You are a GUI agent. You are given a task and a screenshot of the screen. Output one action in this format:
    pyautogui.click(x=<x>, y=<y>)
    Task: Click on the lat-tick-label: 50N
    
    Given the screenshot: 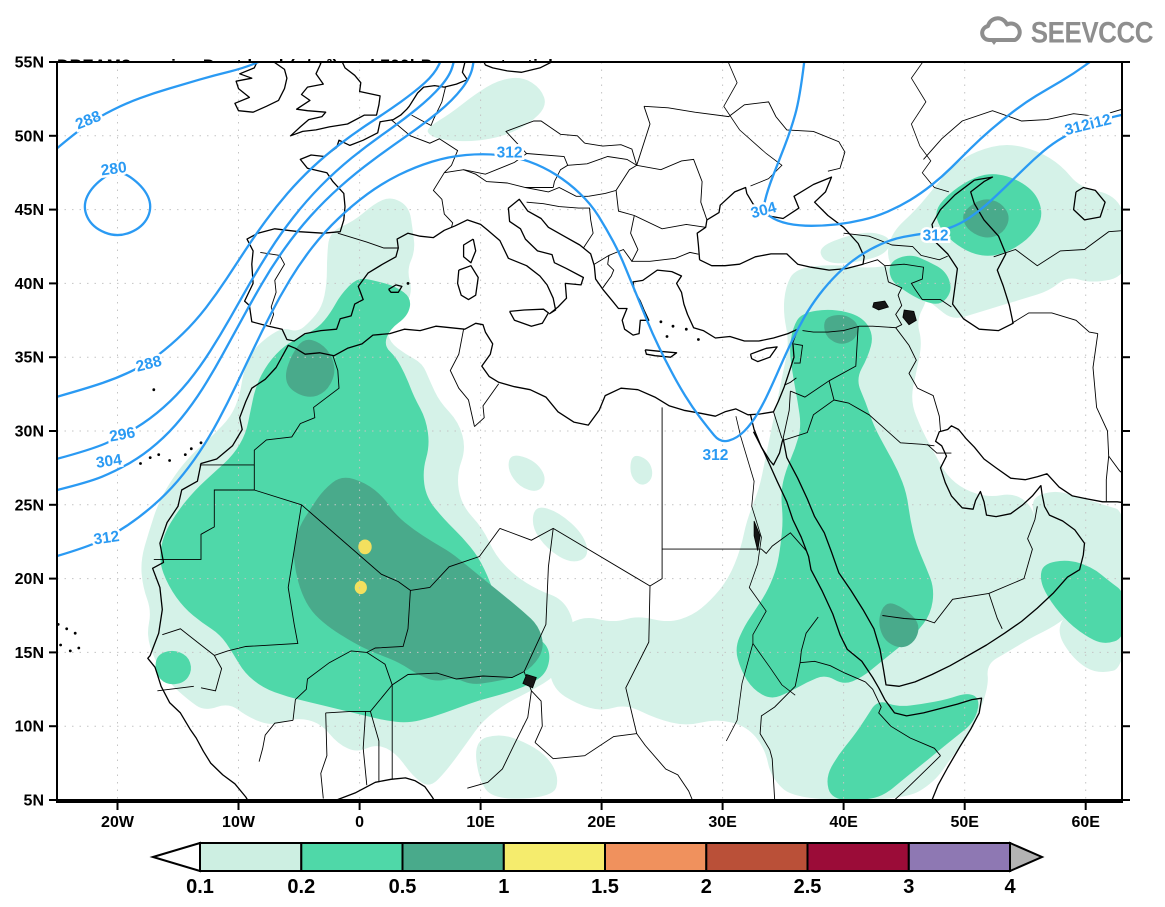 What is the action you would take?
    pyautogui.click(x=29, y=136)
    